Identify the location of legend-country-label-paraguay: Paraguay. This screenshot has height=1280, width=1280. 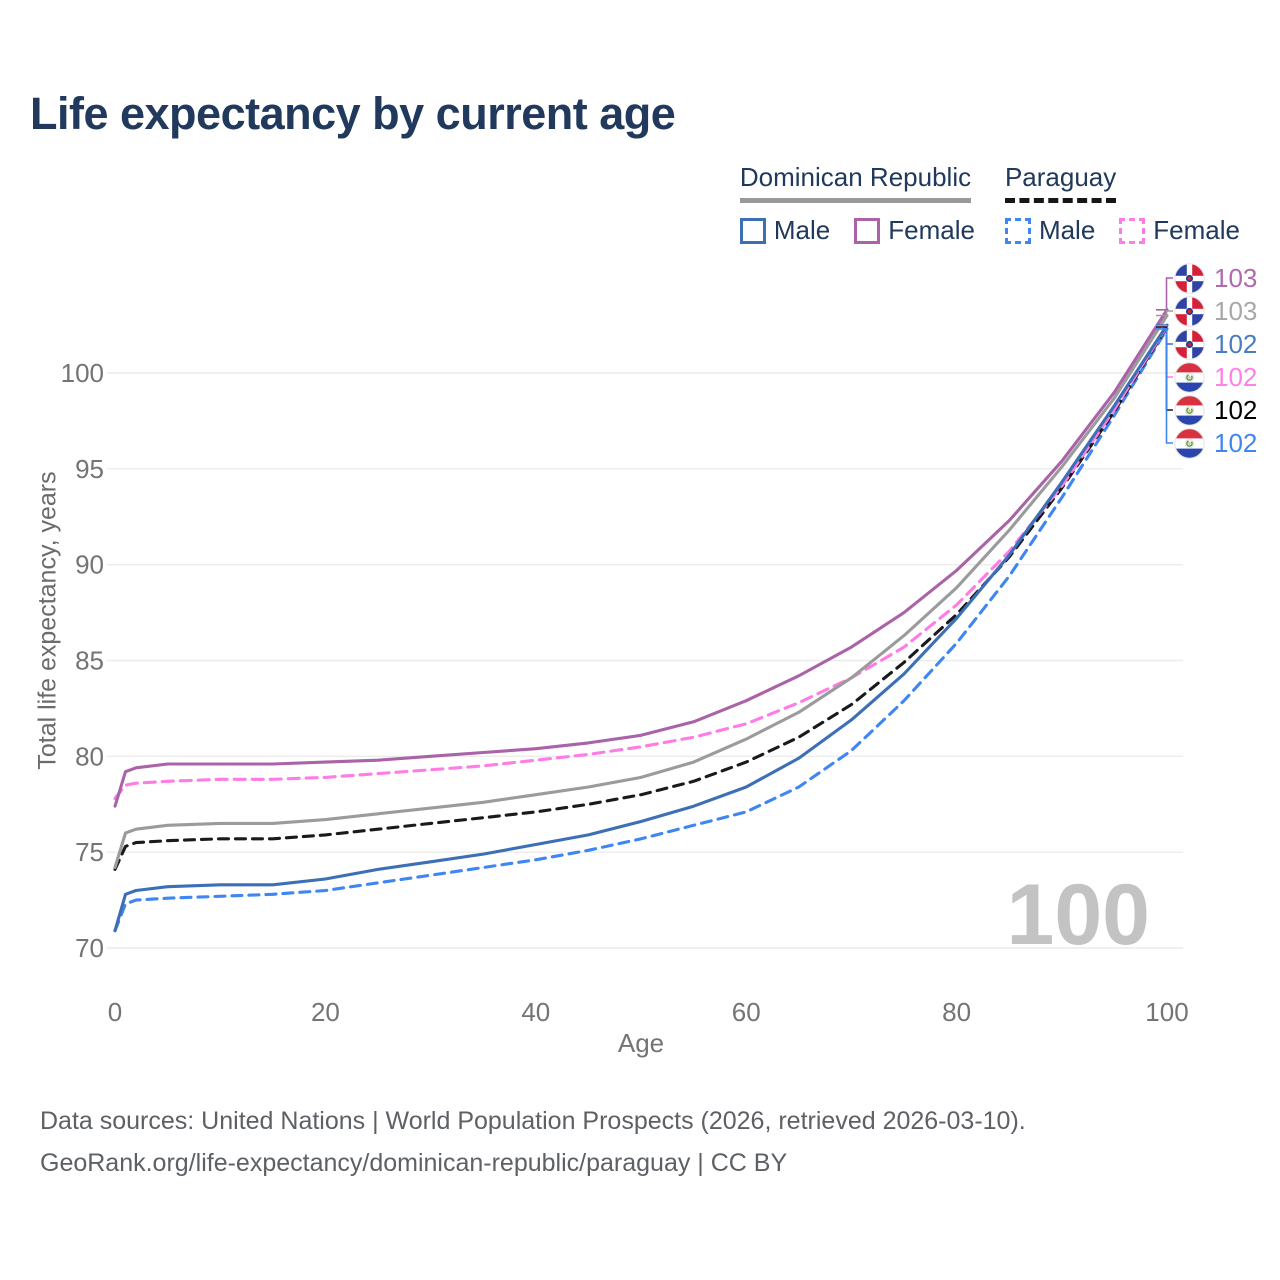
(1060, 182).